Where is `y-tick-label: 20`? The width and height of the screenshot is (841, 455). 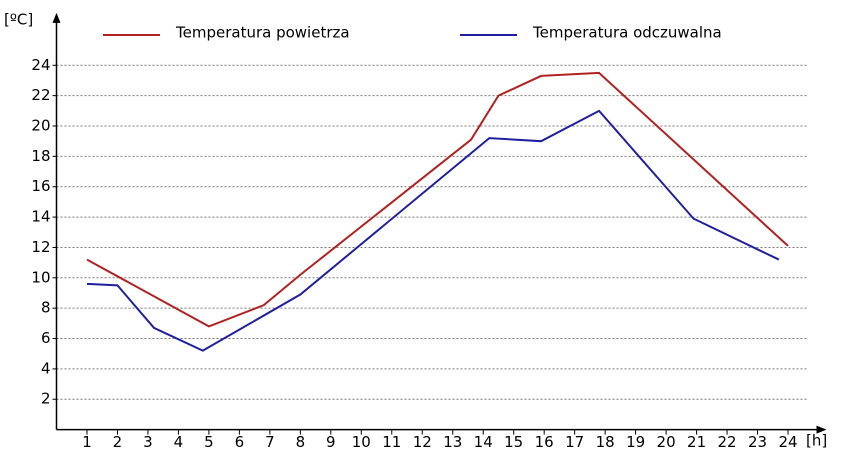
y-tick-label: 20 is located at coordinates (40, 126).